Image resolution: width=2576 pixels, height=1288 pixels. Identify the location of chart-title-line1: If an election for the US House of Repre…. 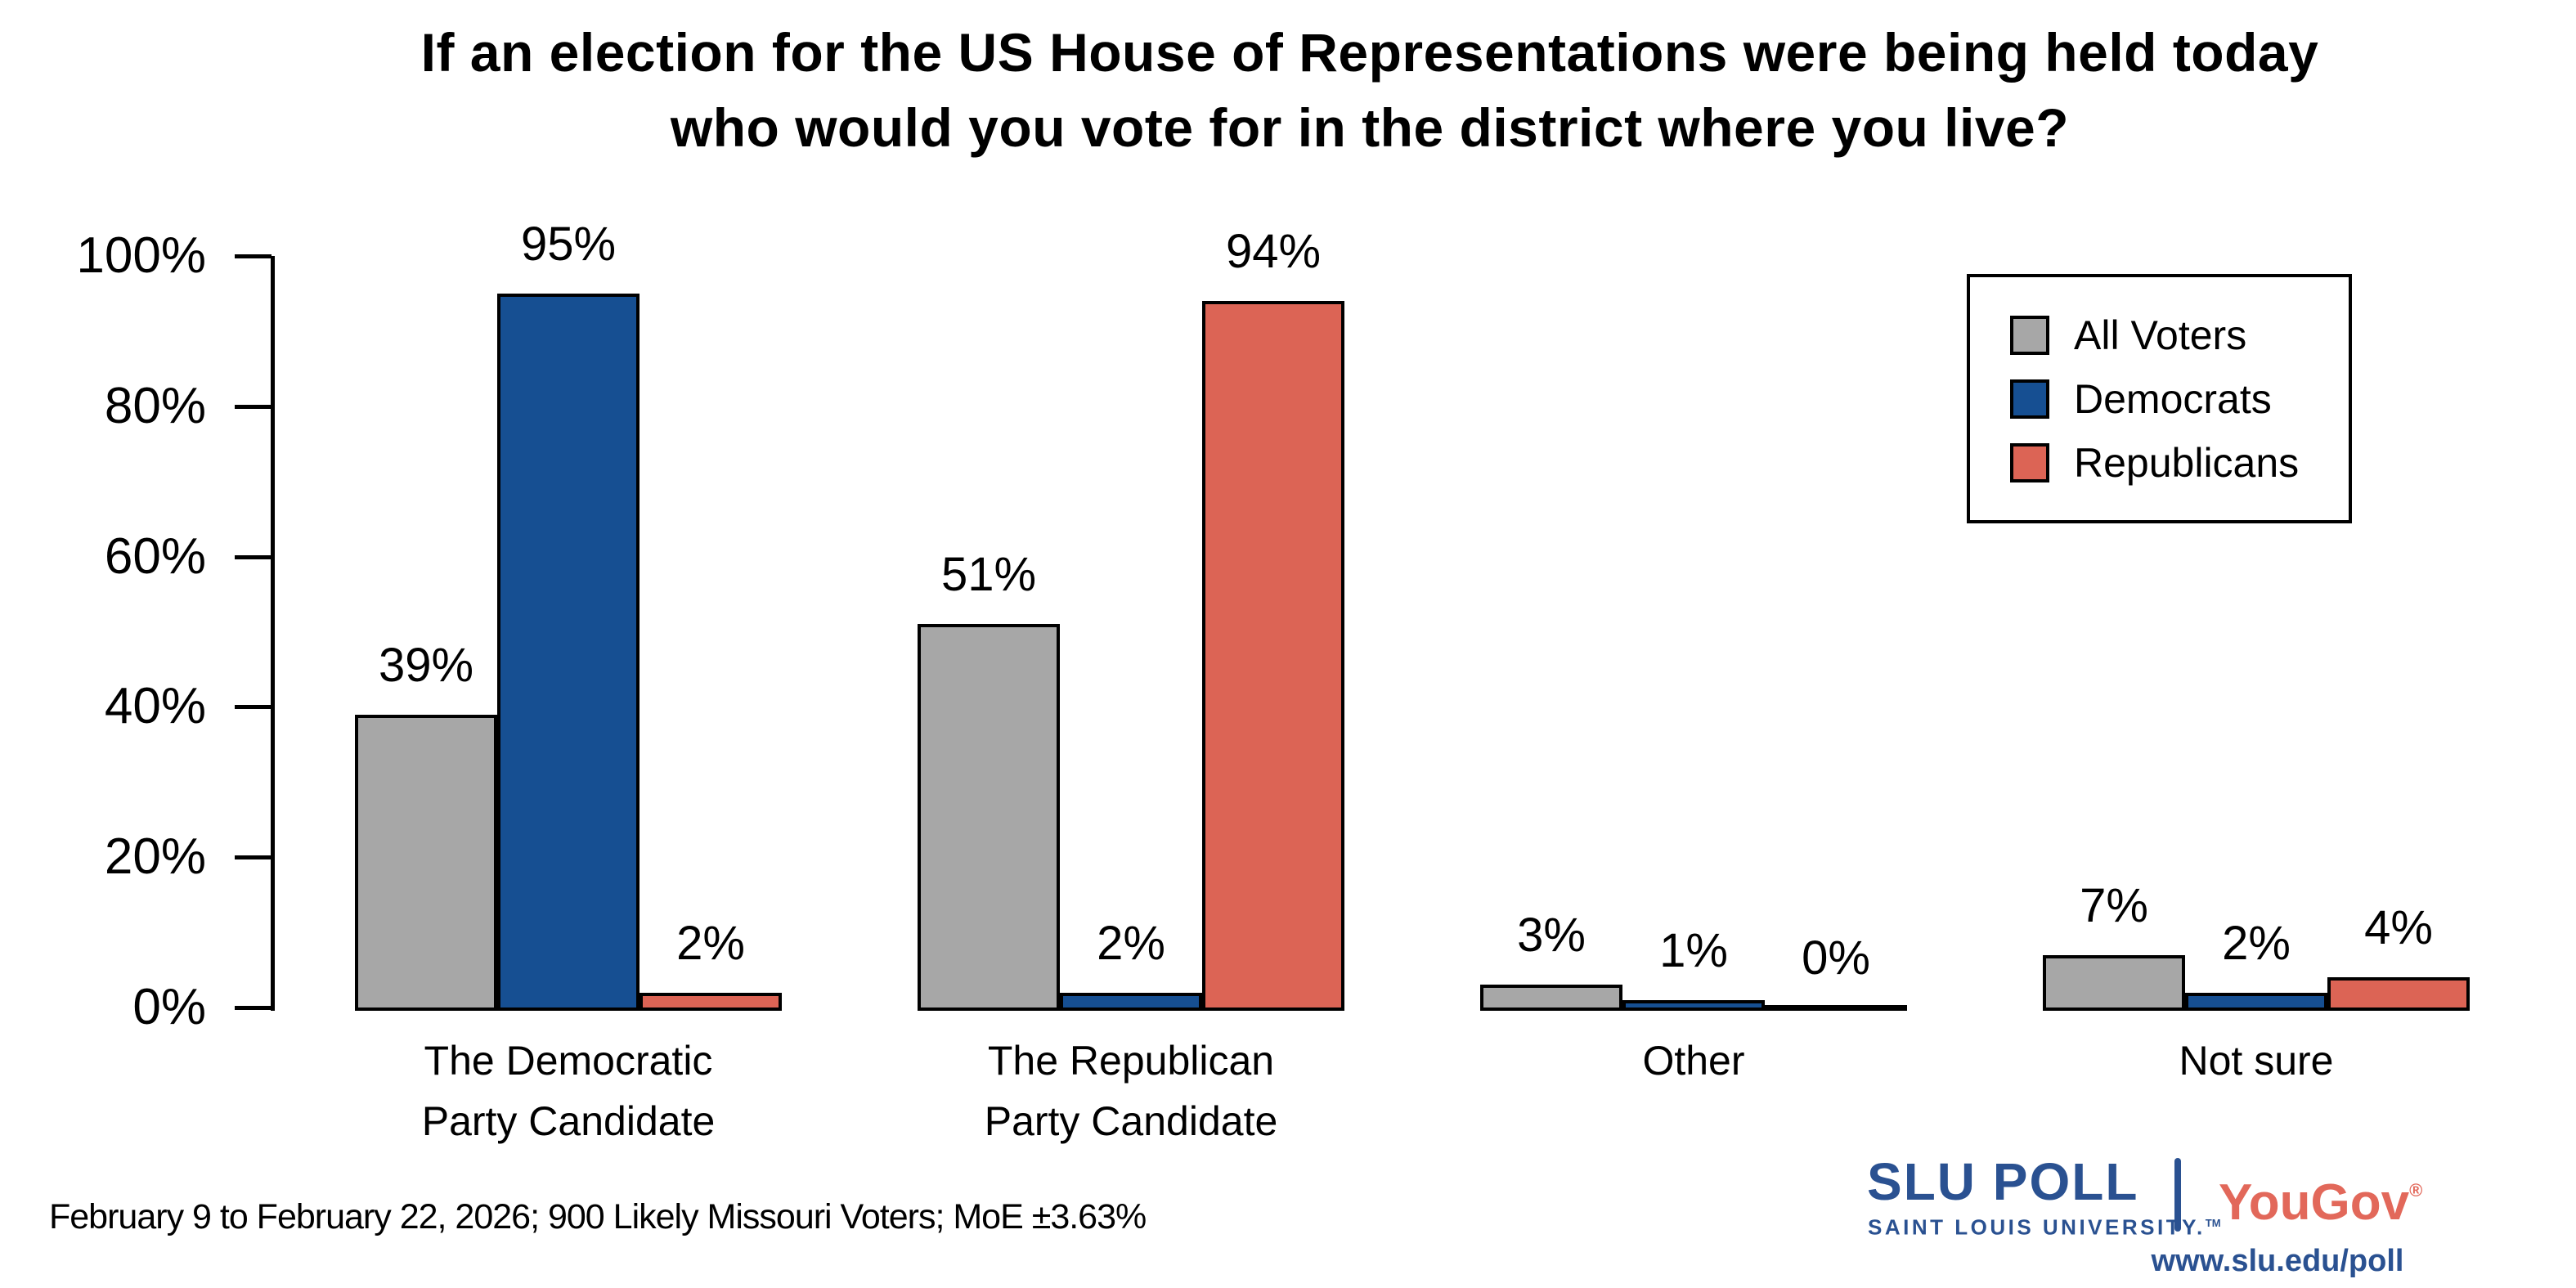
(1369, 52).